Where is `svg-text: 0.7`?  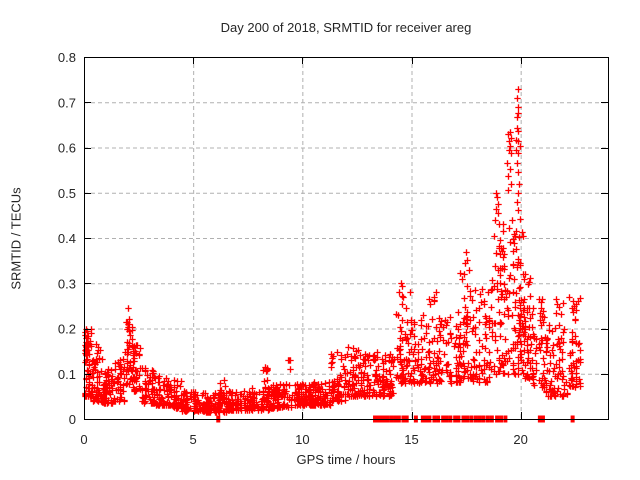 svg-text: 0.7 is located at coordinates (67, 102).